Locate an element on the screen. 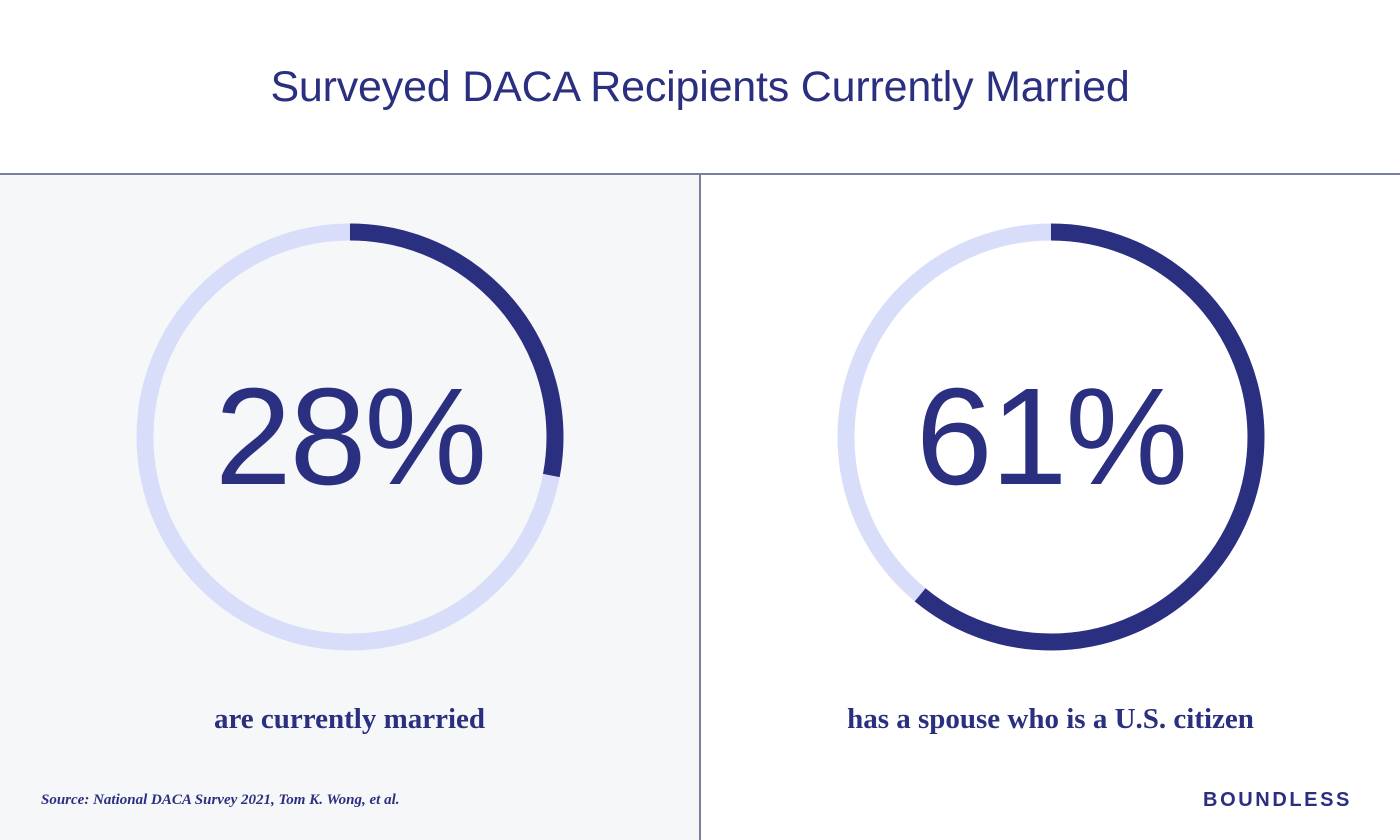 This screenshot has width=1400, height=840. stat-value-right: 61% is located at coordinates (1051, 437).